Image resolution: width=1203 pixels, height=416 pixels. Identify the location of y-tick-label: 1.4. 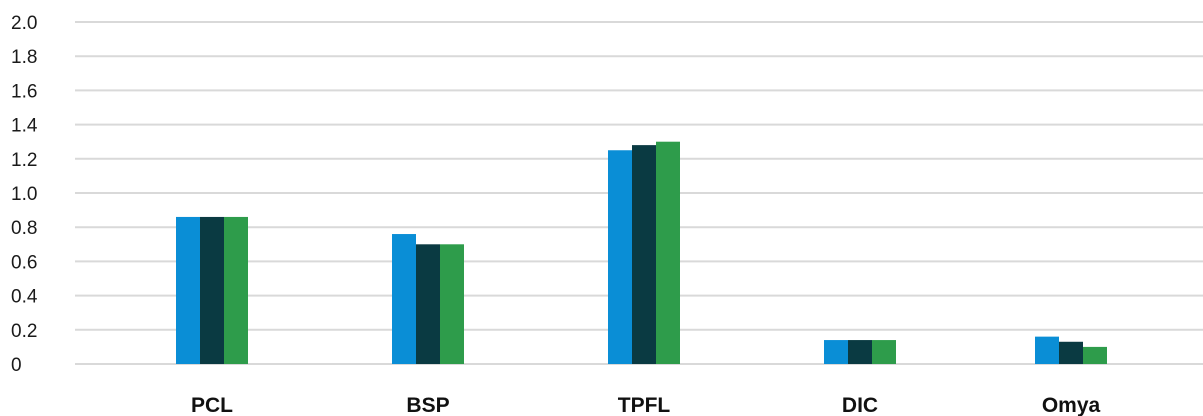
(24, 126).